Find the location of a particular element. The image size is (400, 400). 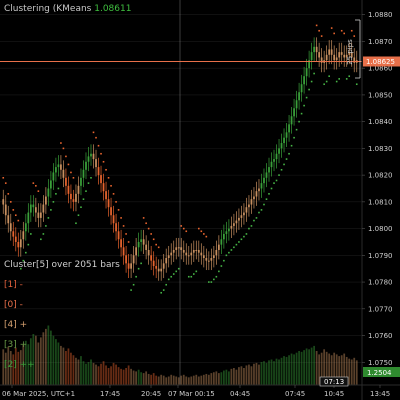

cluster-row-3: [3] + is located at coordinates (16, 345).